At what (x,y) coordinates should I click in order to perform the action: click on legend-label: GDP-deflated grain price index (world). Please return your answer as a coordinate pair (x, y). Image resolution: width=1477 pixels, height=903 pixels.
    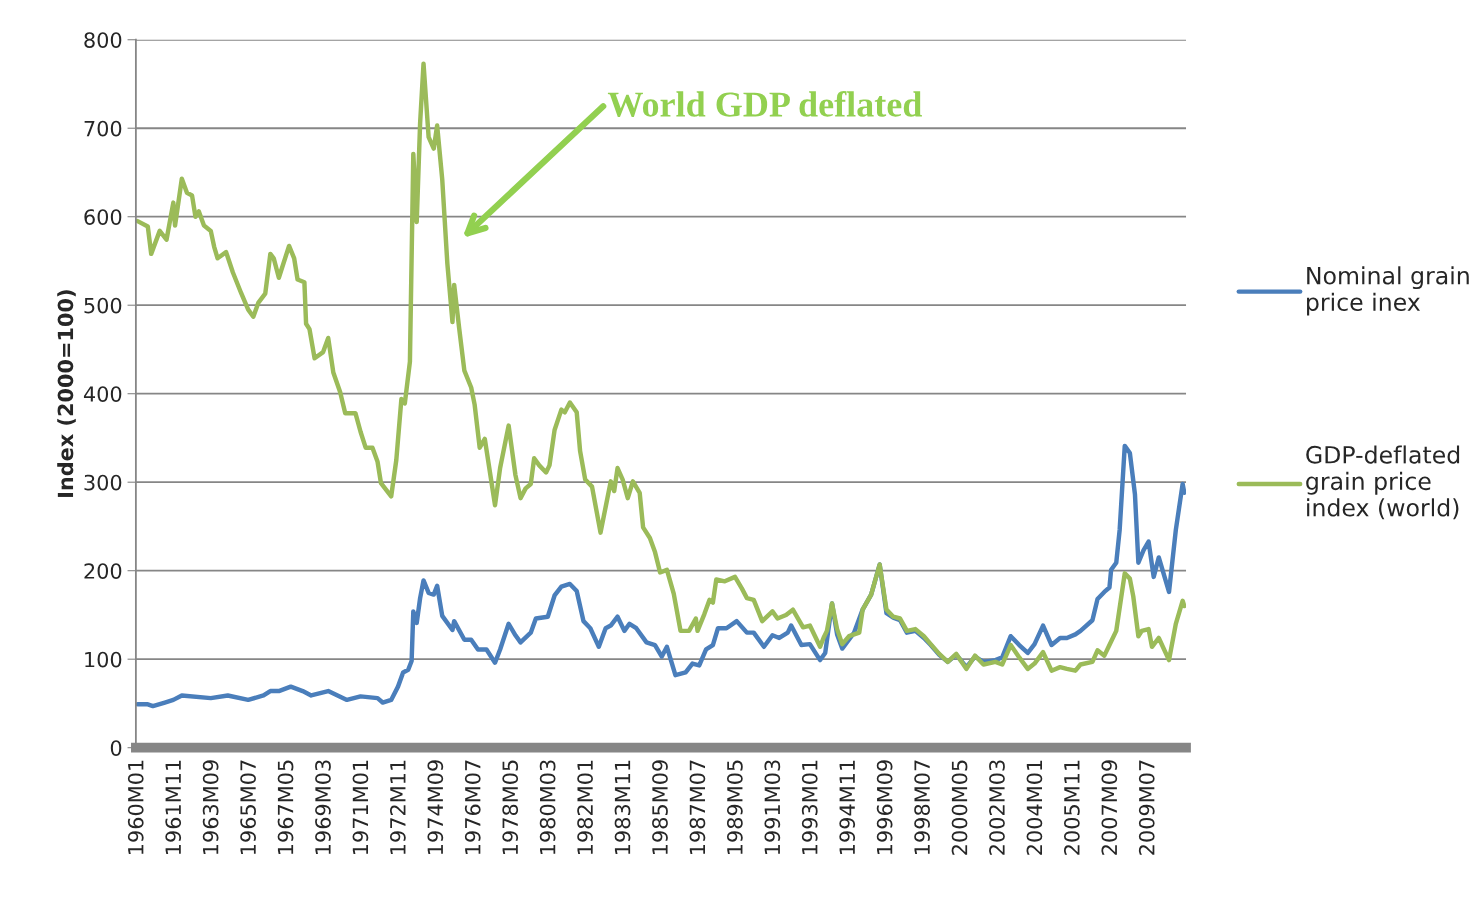
    Looking at the image, I should click on (1383, 482).